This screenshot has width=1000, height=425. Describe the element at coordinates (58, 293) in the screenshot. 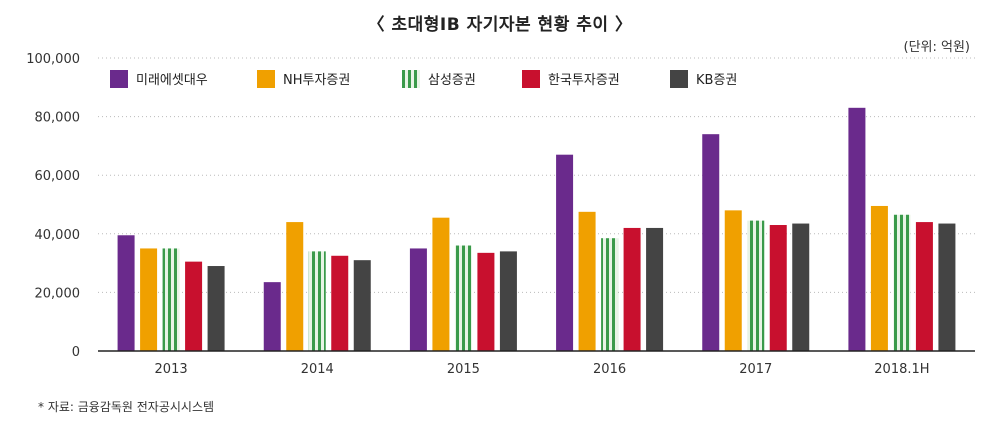

I see `y-tick-label: 20,000` at that location.